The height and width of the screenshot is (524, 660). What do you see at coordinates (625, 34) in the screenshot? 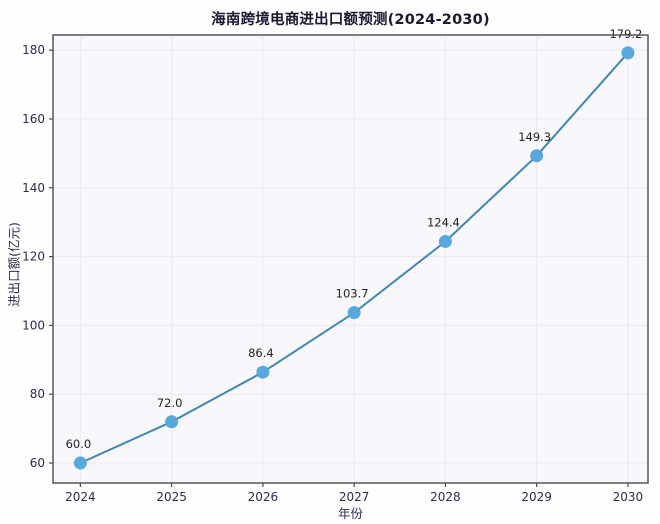
I see `point-label: 179.2` at bounding box center [625, 34].